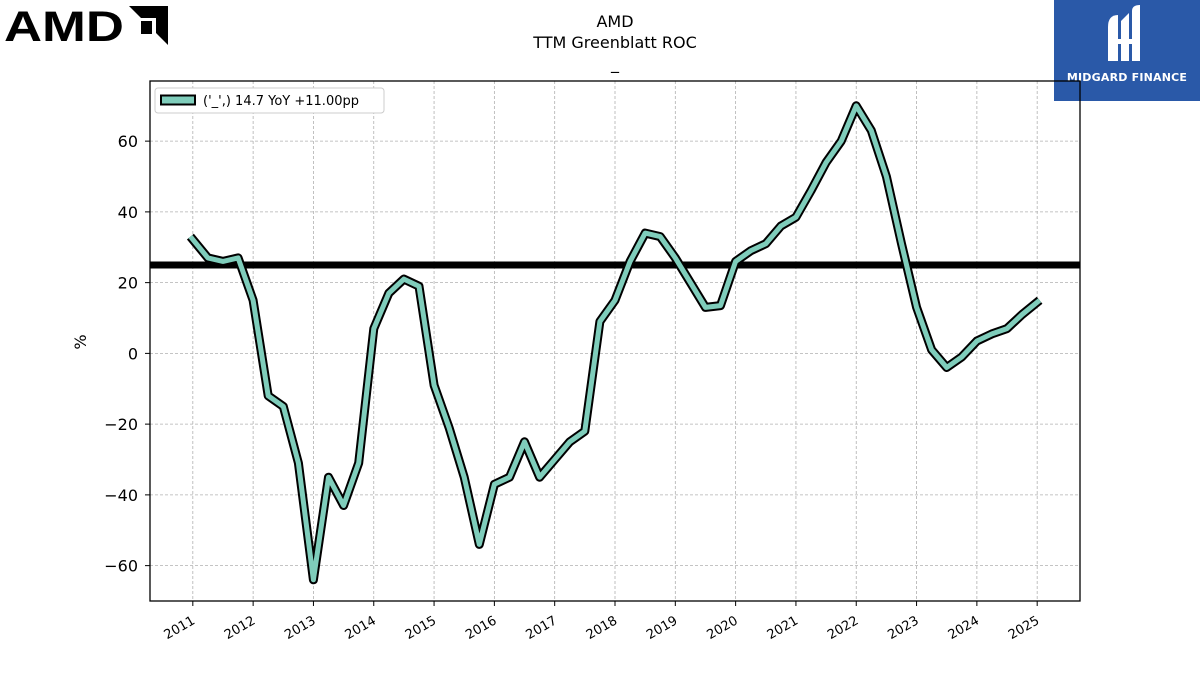  I want to click on y-tick-label: 20, so click(128, 283).